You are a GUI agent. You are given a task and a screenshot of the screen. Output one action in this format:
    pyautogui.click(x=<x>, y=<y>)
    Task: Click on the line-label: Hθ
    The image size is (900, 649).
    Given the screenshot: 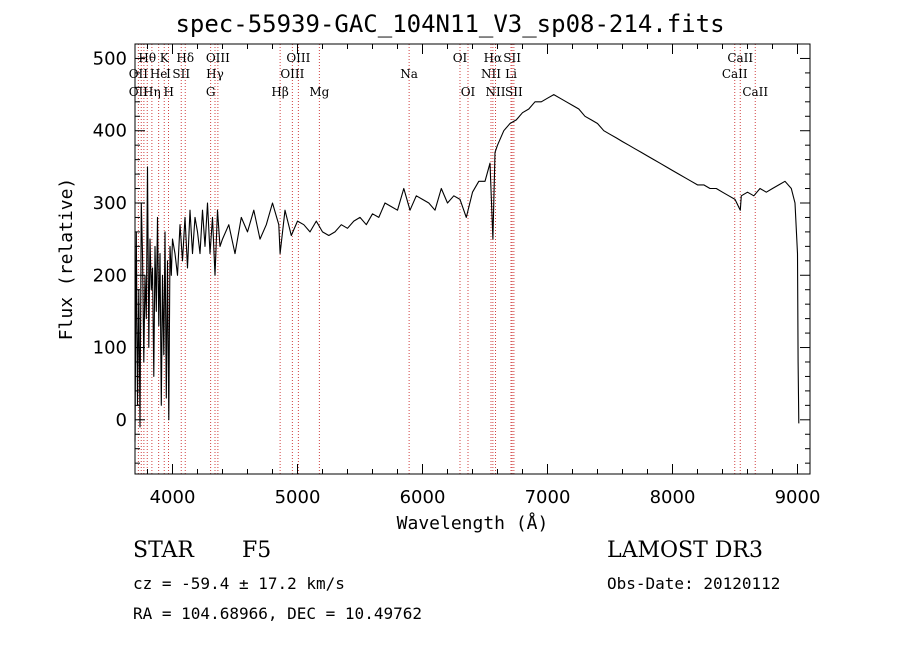 What is the action you would take?
    pyautogui.click(x=147, y=58)
    